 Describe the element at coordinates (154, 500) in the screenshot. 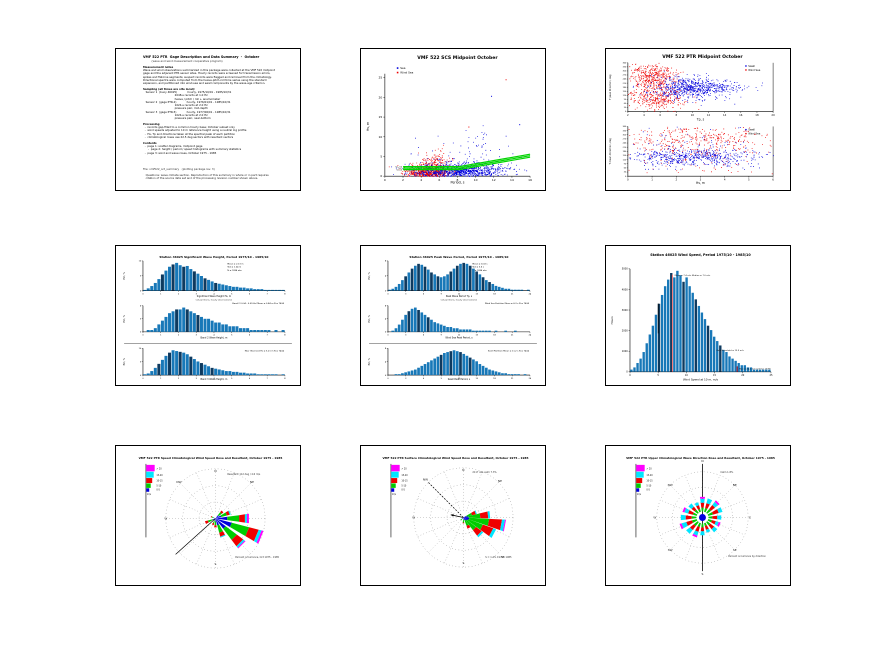

I see `legend: > 20 15-20 10-15 5-100-5 m/s` at that location.